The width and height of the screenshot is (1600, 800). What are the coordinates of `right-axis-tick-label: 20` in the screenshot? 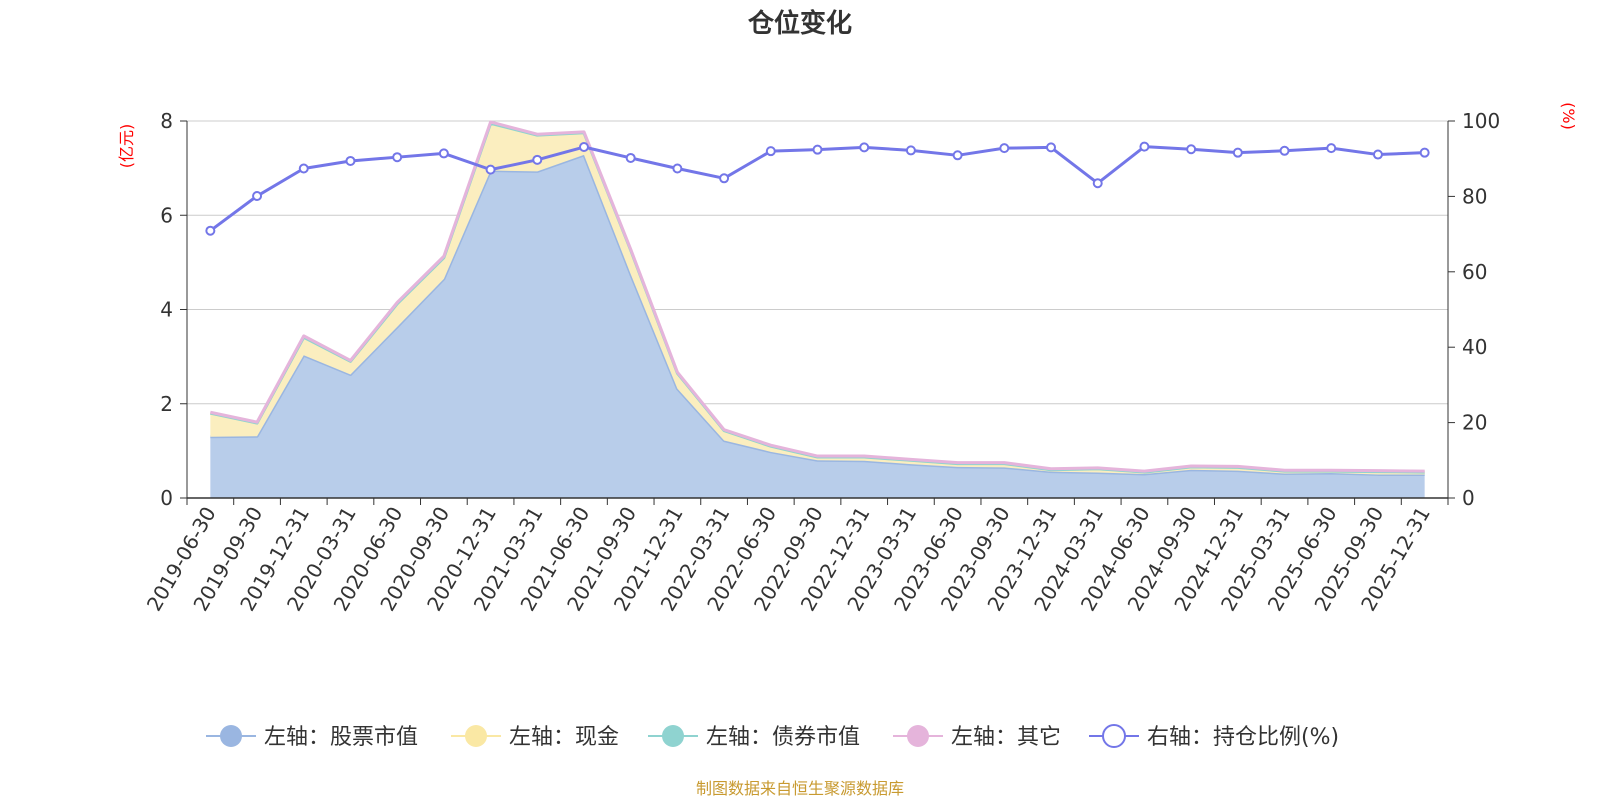 It's located at (1474, 423).